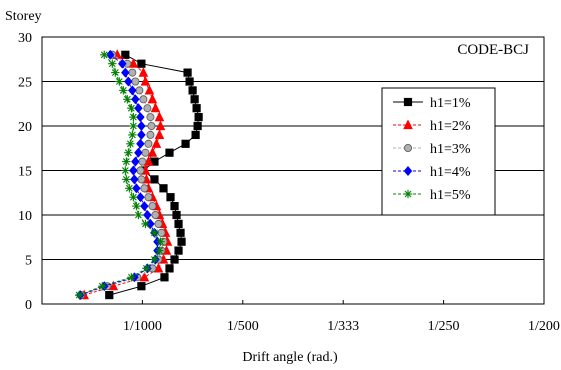 This screenshot has height=370, width=561. I want to click on y-tick-labels: 0 5 10 15 20 25 30, so click(25, 172).